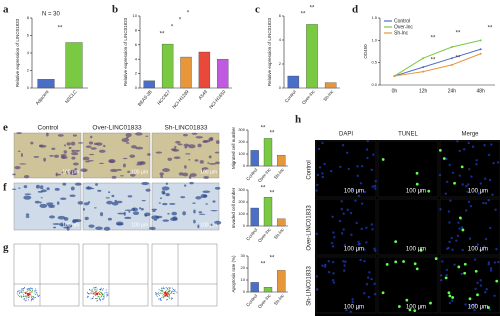  I want to click on y-axis-label: Migrated cell number, so click(233, 147).